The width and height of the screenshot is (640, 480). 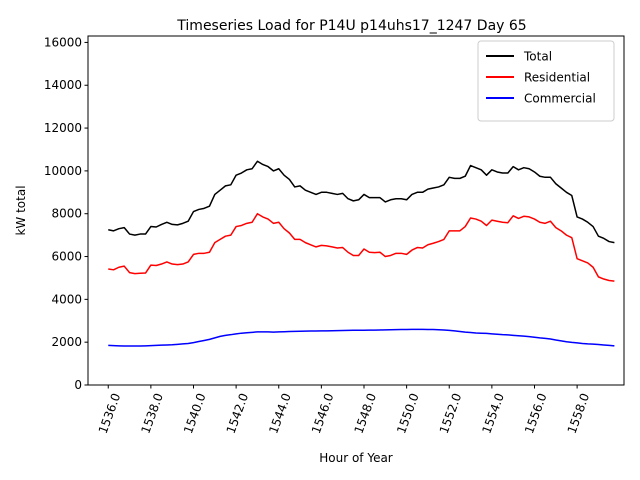 I want to click on series-line-commercial, so click(x=361, y=337).